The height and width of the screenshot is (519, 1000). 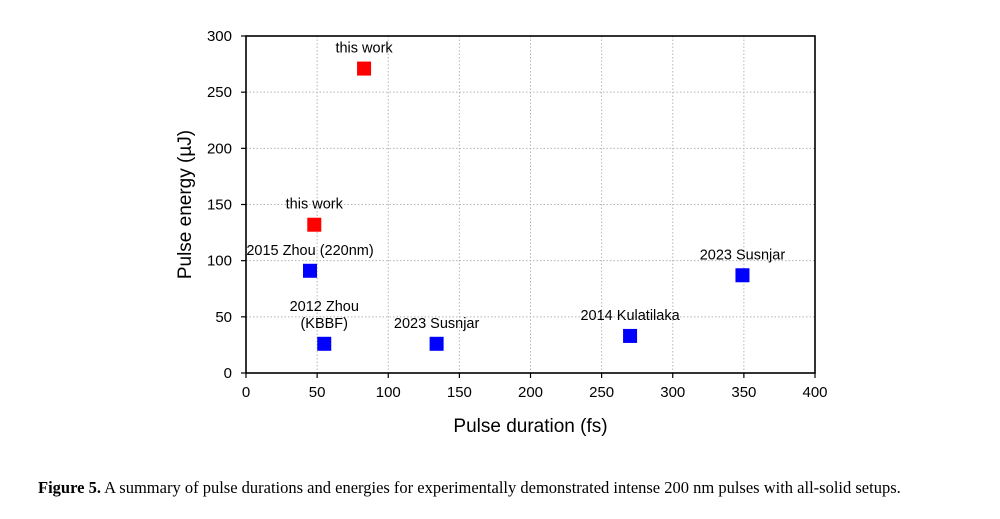 I want to click on x-tick-label: 350, so click(x=743, y=392).